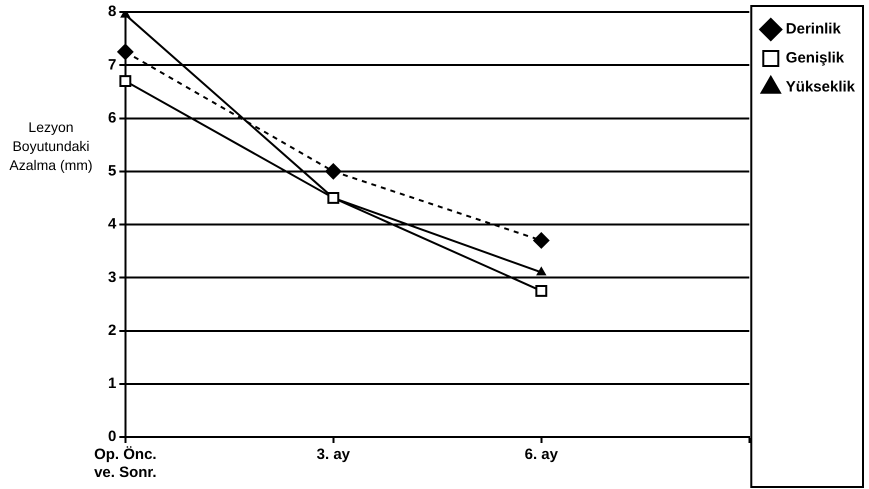  Describe the element at coordinates (112, 65) in the screenshot. I see `y-tick-label: 7` at that location.